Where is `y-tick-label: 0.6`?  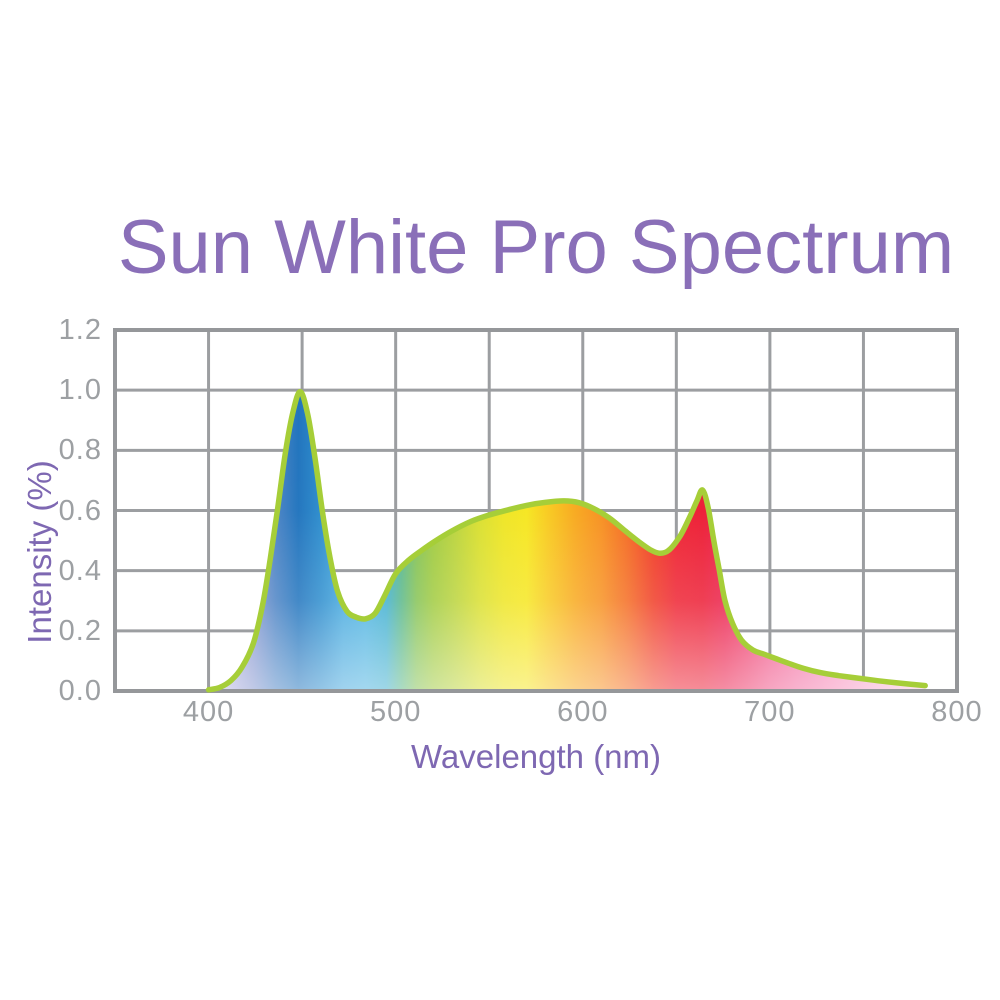
y-tick-label: 0.6 is located at coordinates (80, 510).